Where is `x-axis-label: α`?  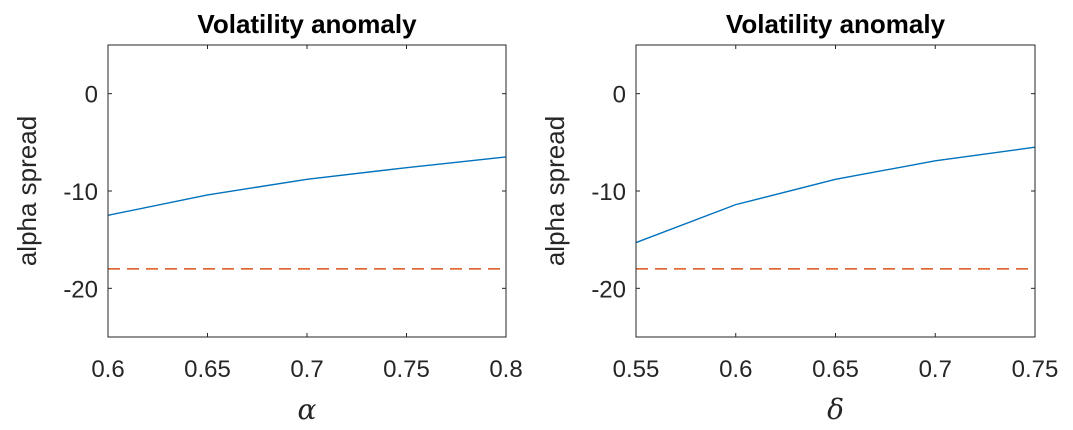 x-axis-label: α is located at coordinates (307, 409).